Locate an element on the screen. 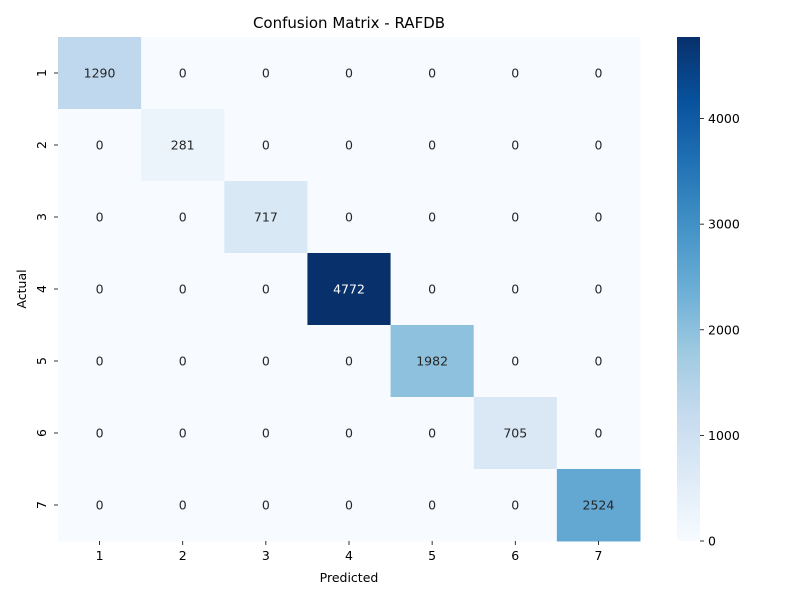 This screenshot has width=800, height=600. heatmap-cell-r1-c2 is located at coordinates (183, 73).